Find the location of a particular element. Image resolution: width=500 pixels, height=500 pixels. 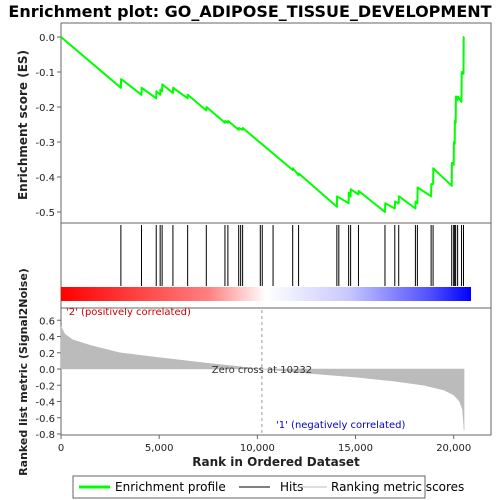

metric-ytick-label: 0.4 is located at coordinates (47, 338).